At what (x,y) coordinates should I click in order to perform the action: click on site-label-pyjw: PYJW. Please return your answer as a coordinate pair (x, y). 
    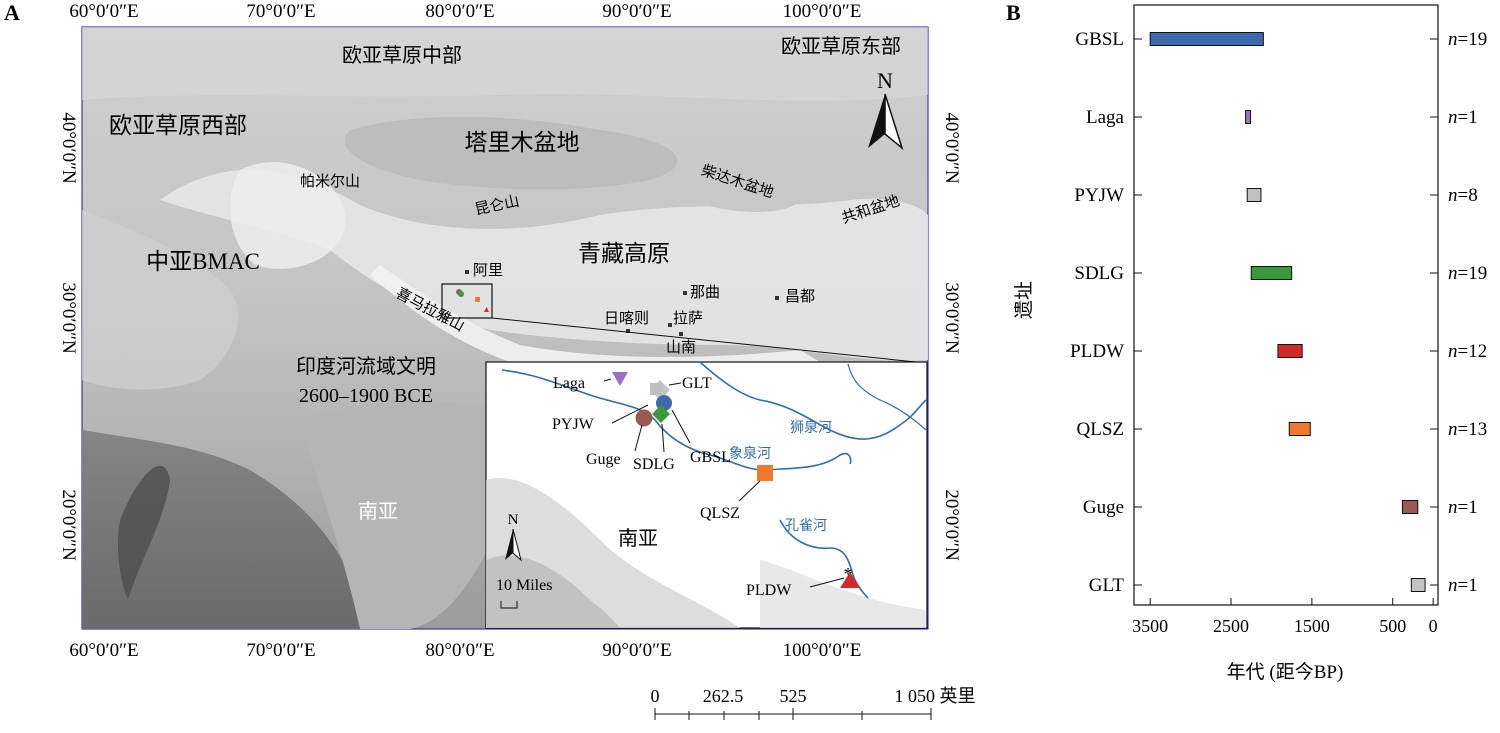
    Looking at the image, I should click on (573, 424).